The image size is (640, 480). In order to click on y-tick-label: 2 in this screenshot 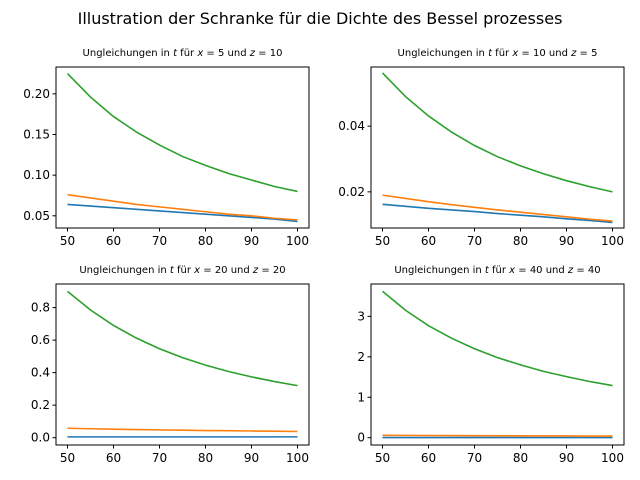, I will do `click(361, 357)`.